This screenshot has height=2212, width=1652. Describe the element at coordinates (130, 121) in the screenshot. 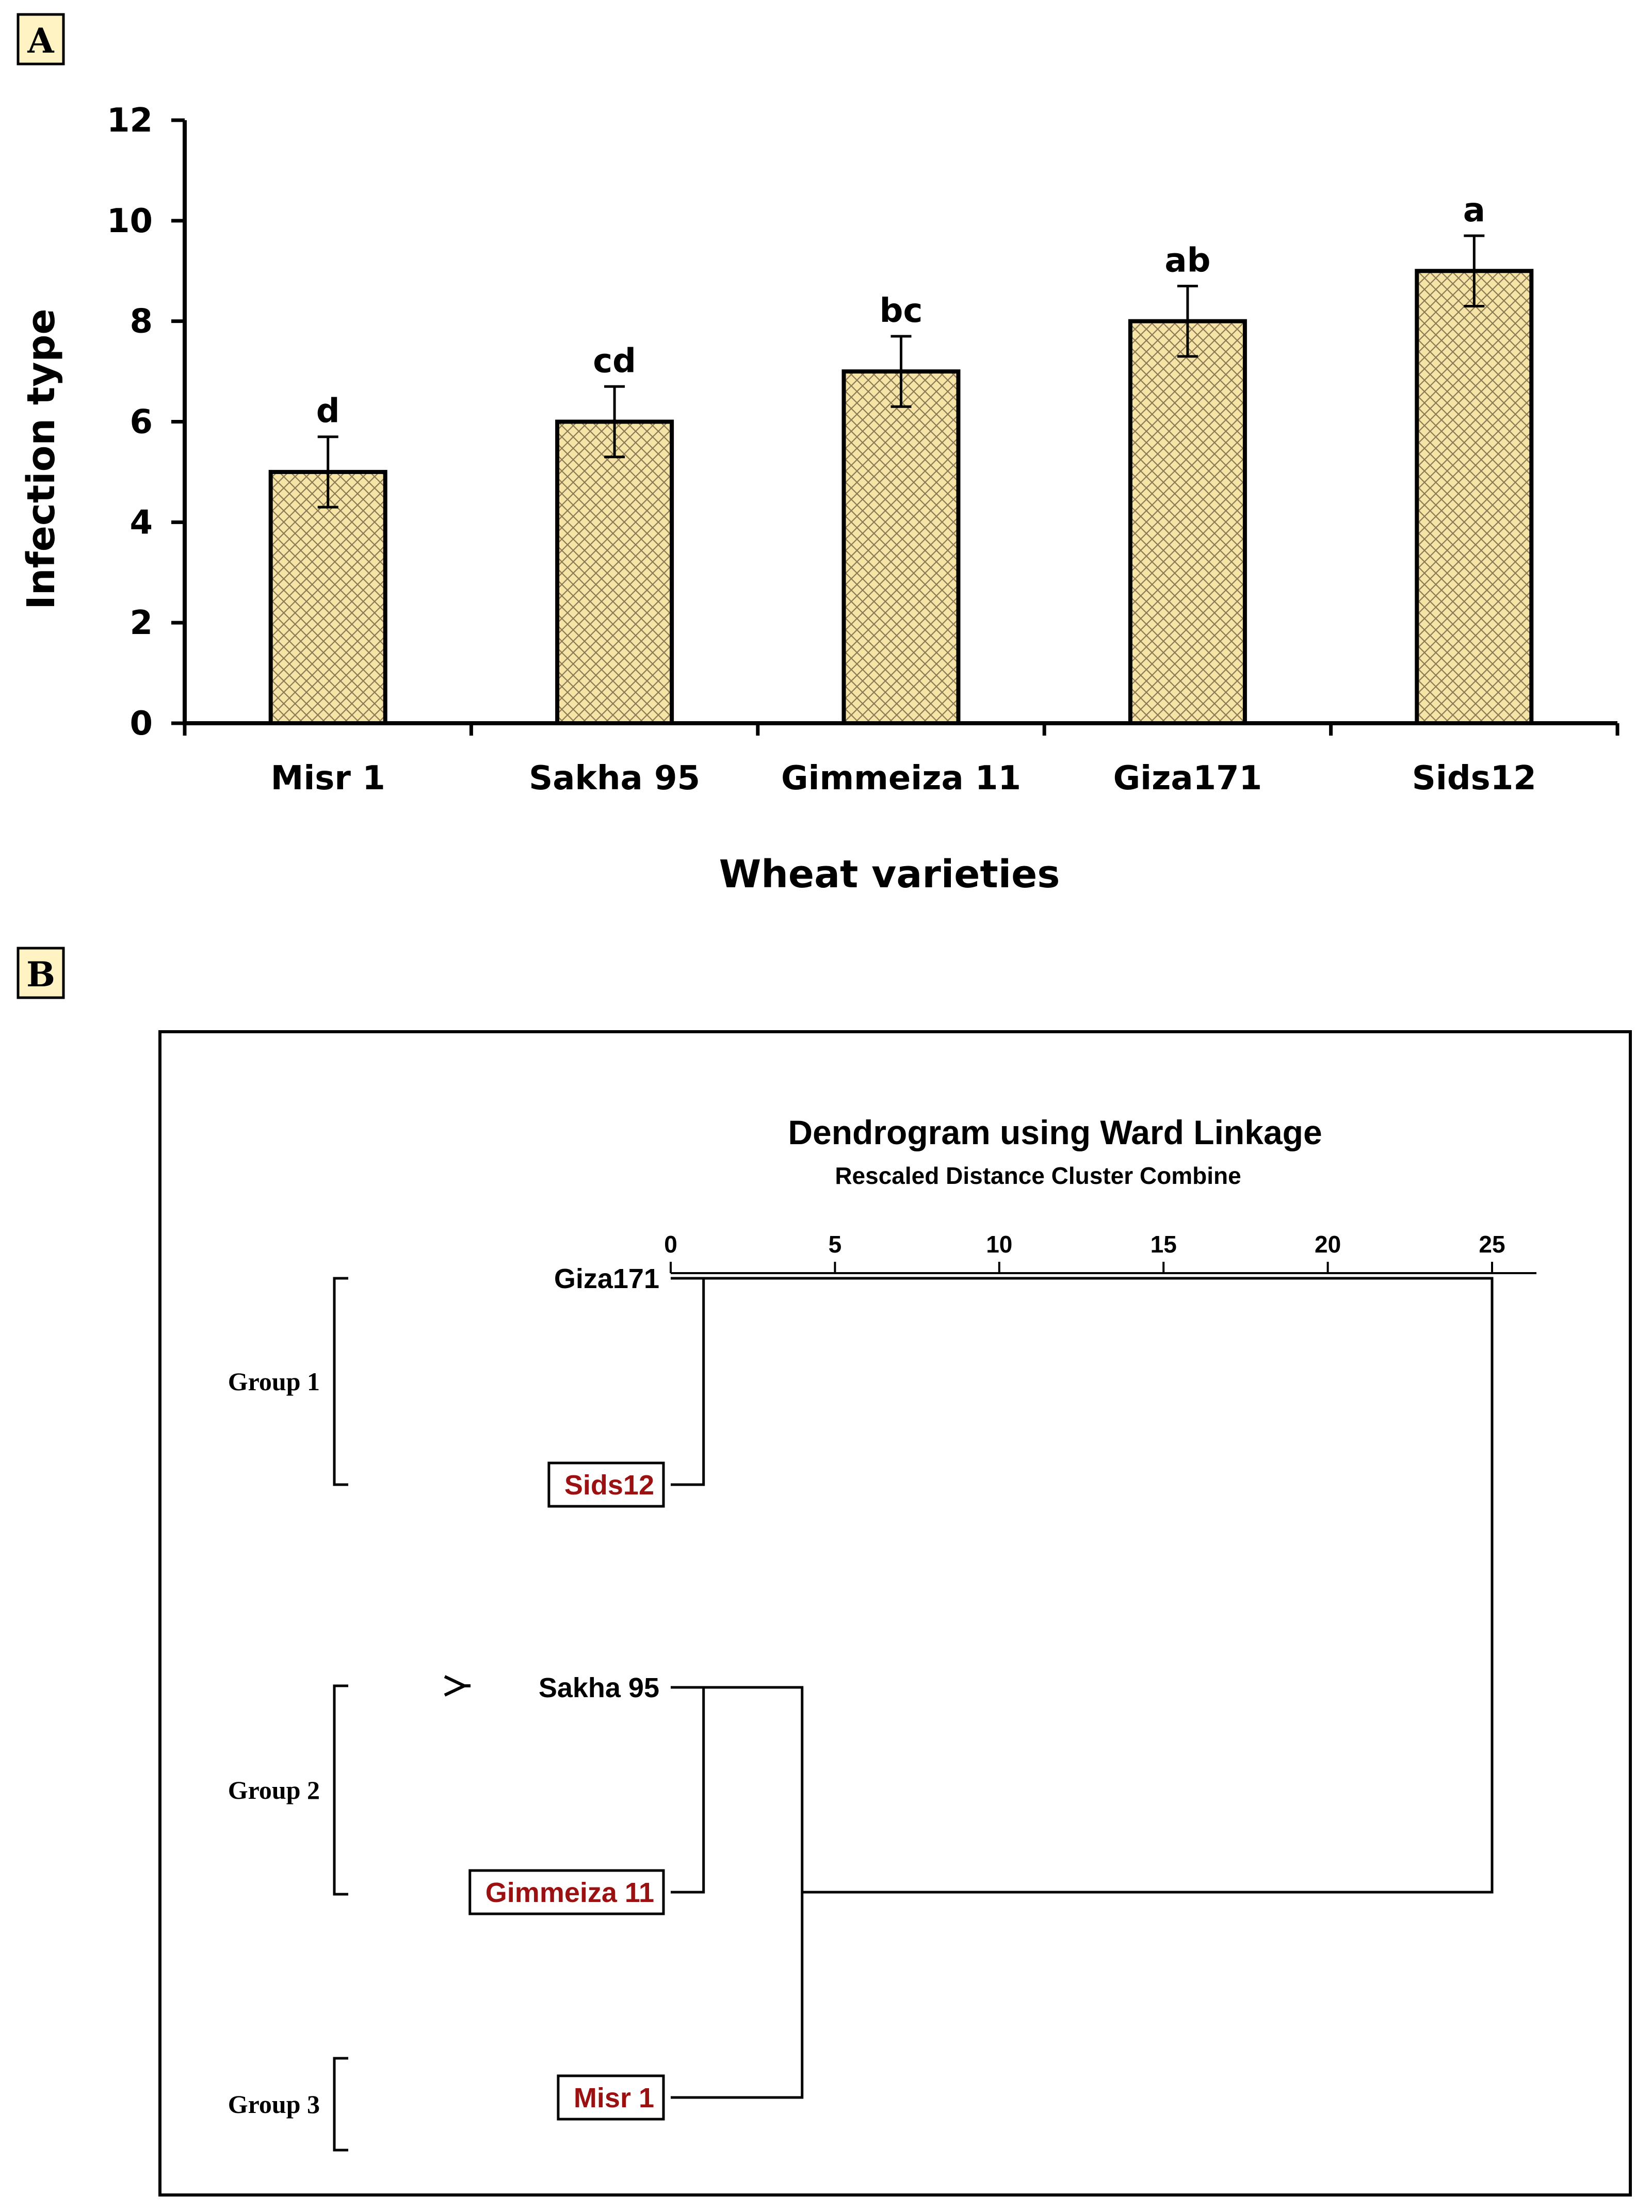

I see `y-tick-label: 12` at that location.